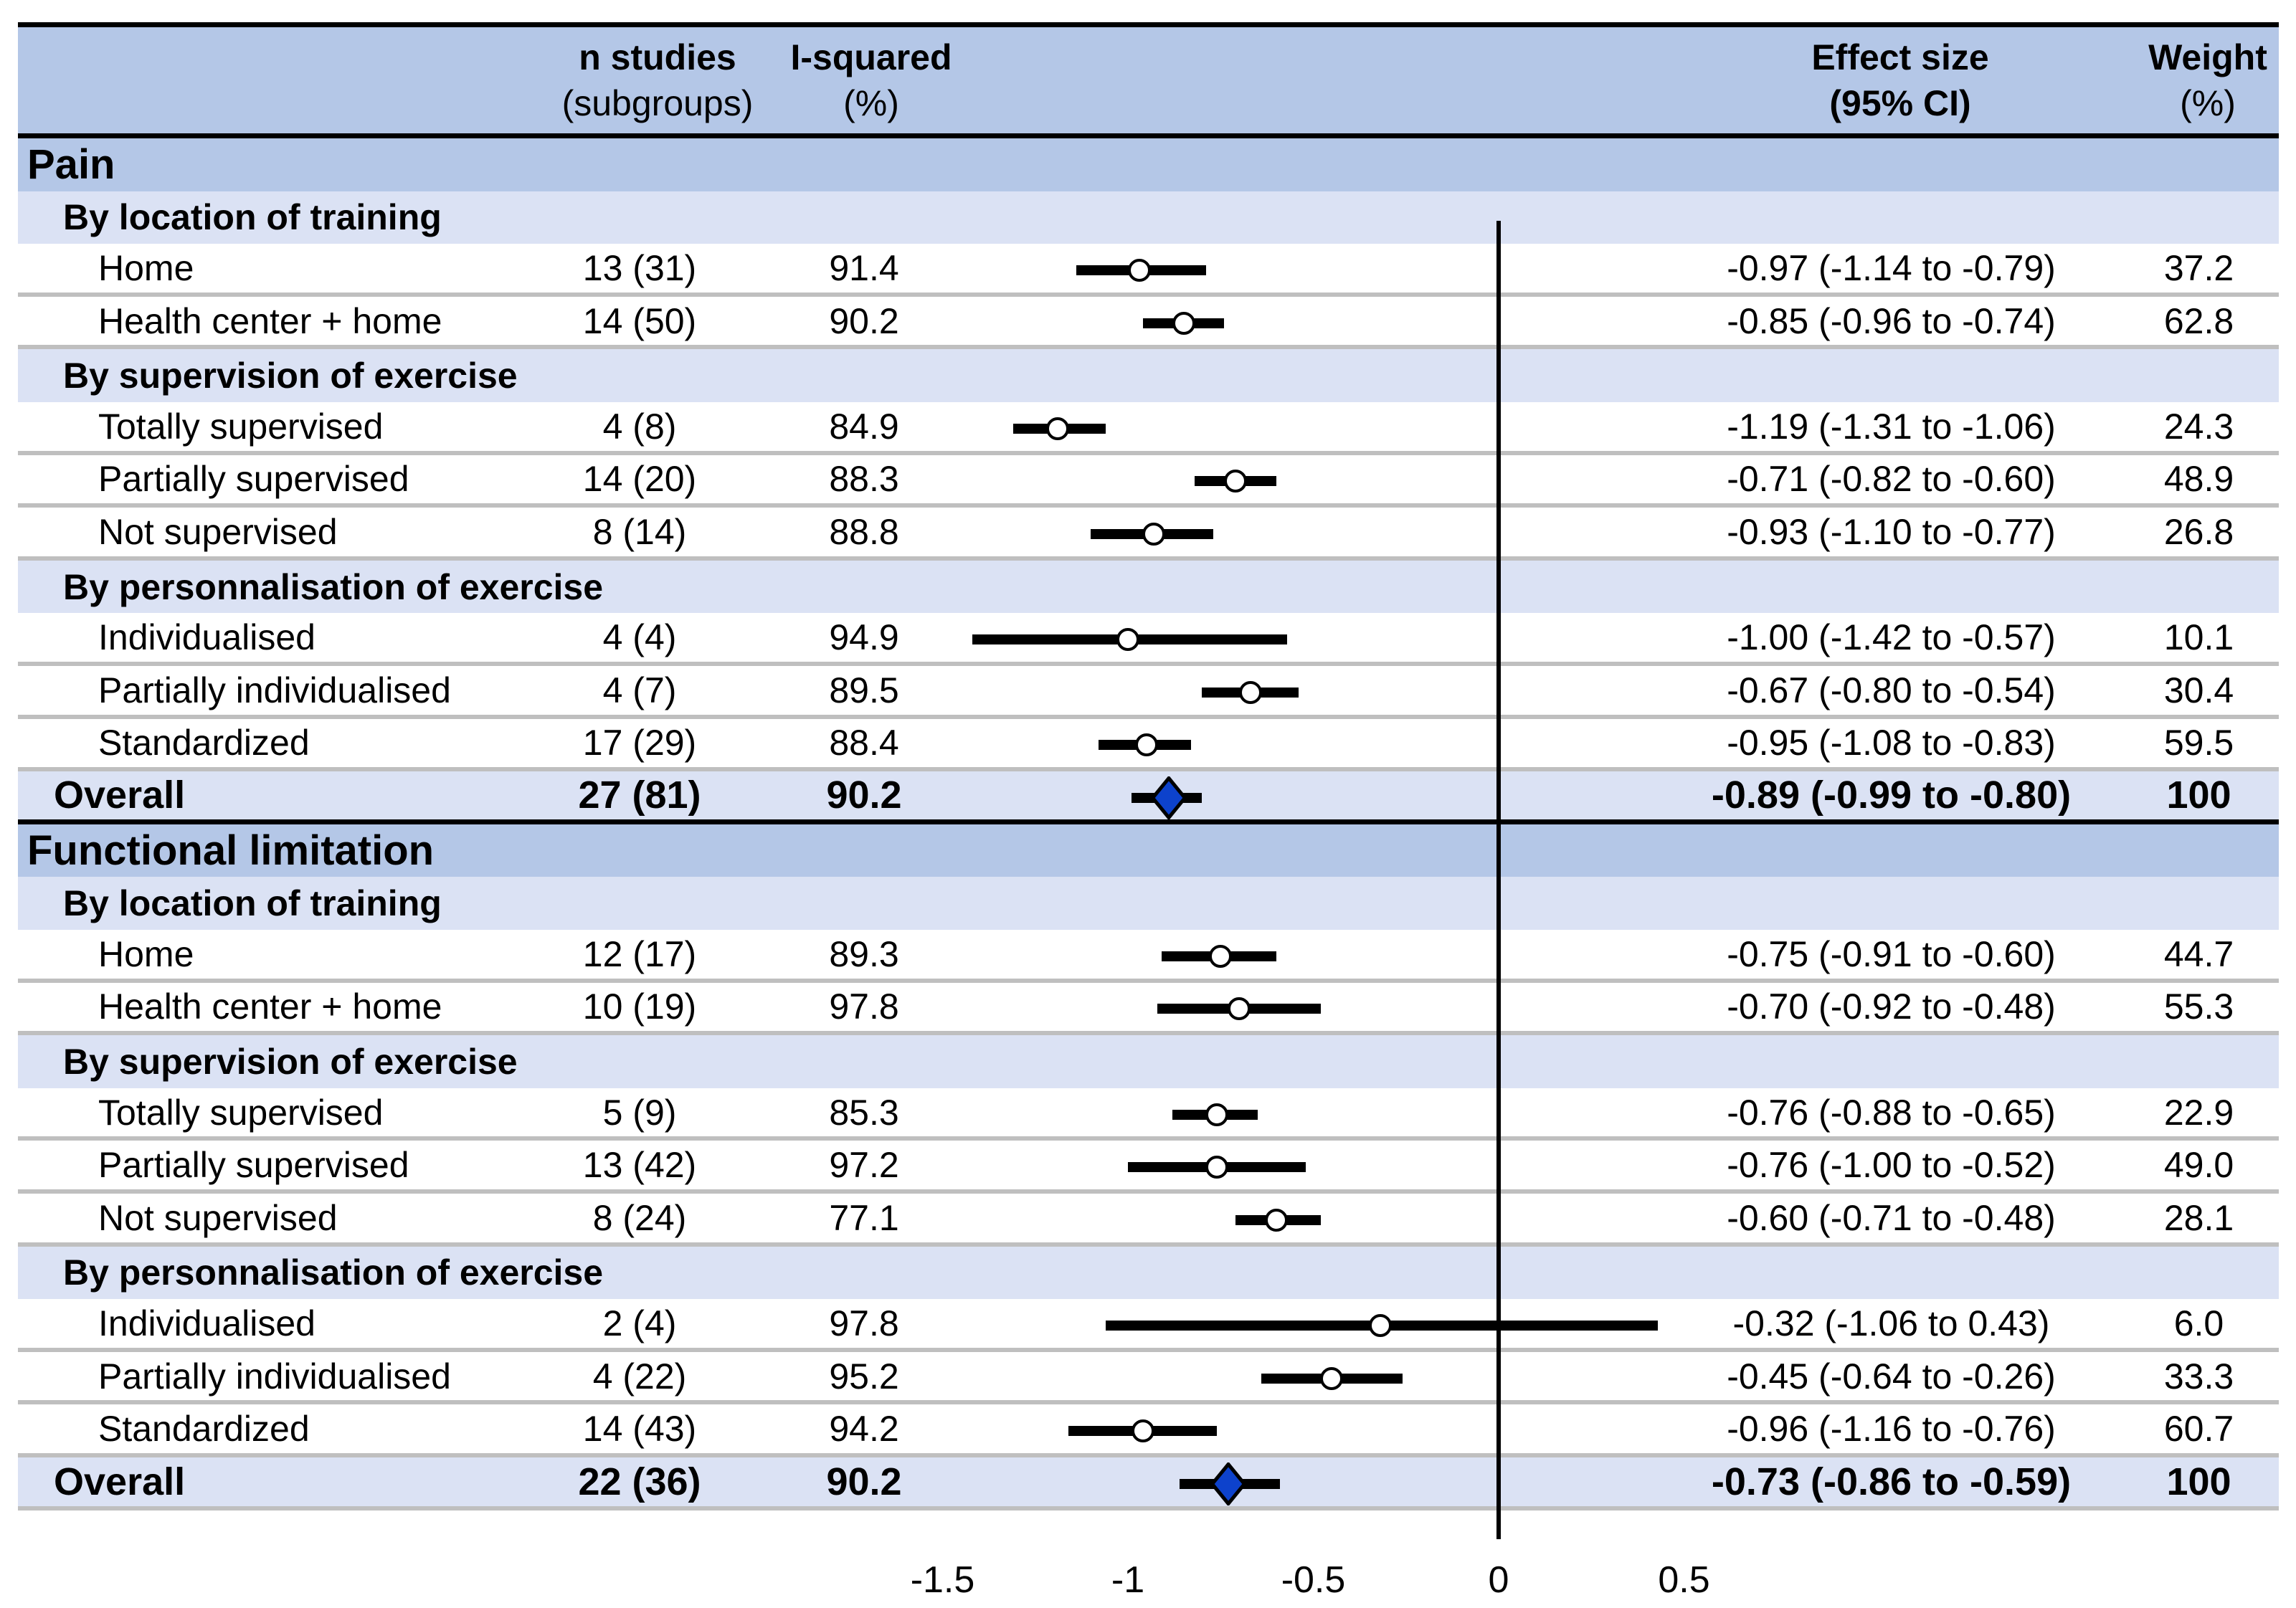 This screenshot has width=2296, height=1608. I want to click on n-studies-cell: 14 (20), so click(639, 479).